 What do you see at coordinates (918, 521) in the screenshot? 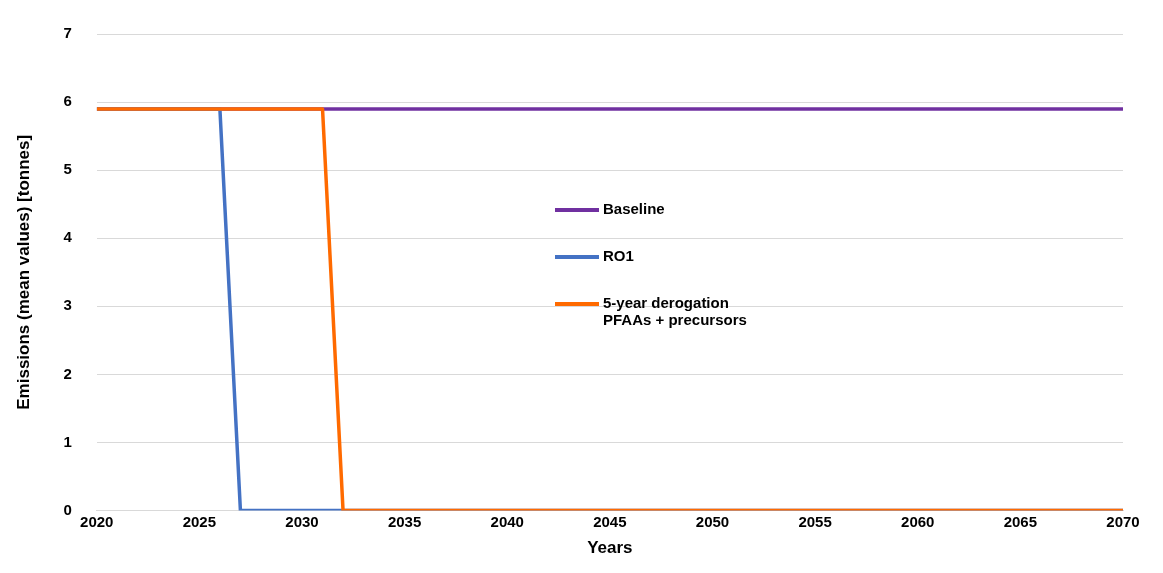
I see `x-tick-label: 2060` at bounding box center [918, 521].